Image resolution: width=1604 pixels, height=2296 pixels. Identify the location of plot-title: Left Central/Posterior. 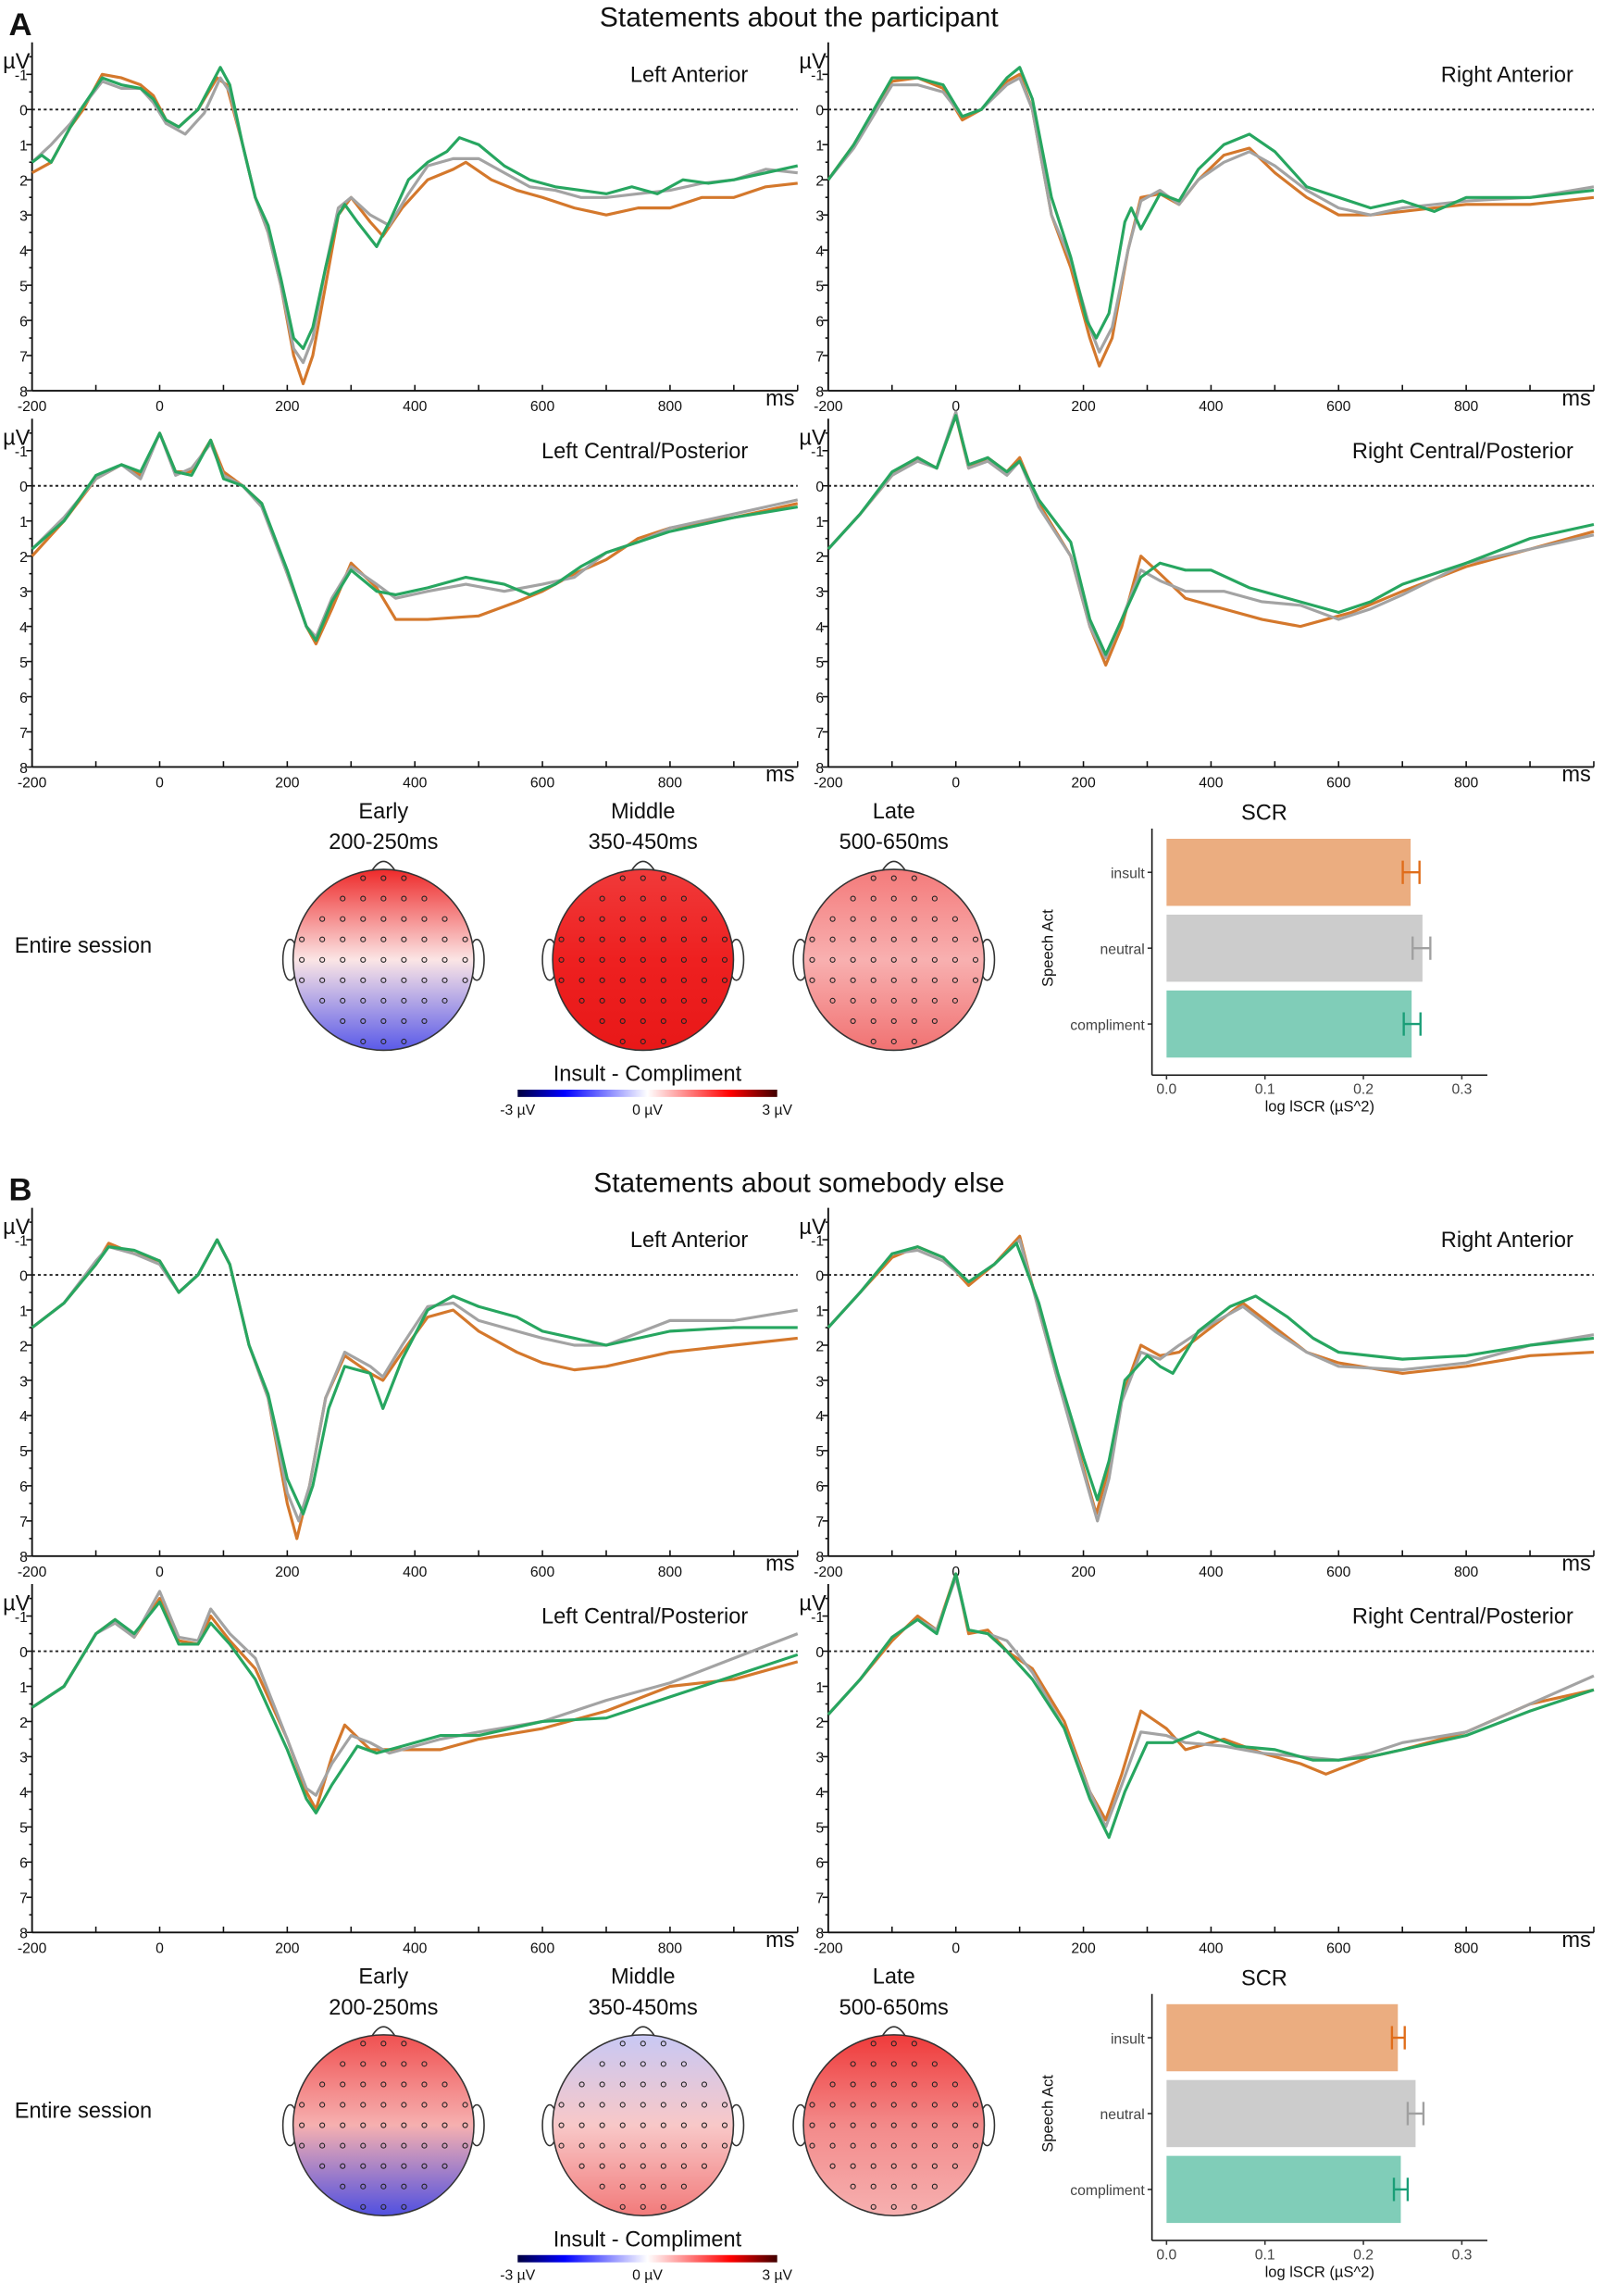
(644, 1617).